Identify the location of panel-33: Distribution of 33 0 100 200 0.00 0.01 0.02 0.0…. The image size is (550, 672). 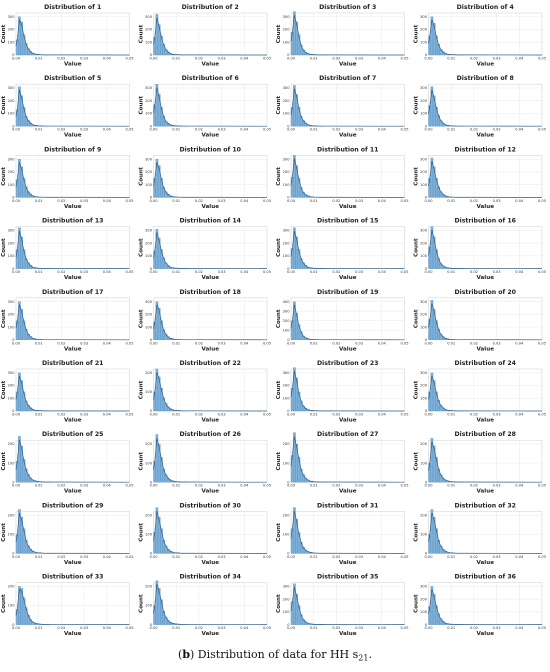
(67, 606).